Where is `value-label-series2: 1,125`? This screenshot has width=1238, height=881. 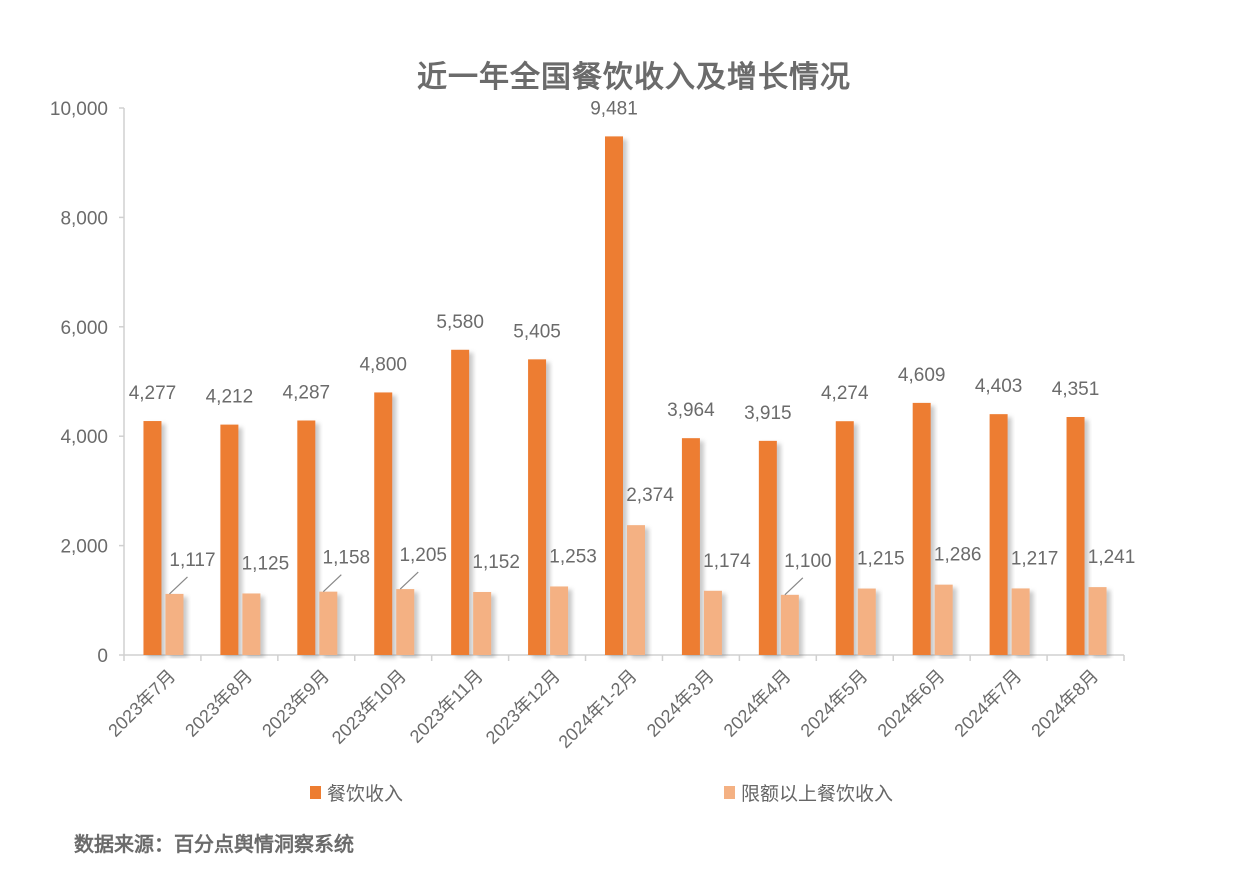 value-label-series2: 1,125 is located at coordinates (266, 563).